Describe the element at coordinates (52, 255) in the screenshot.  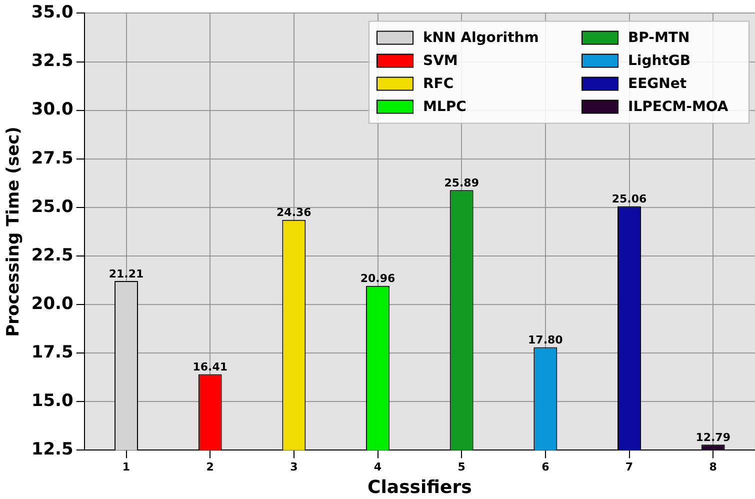
I see `y-tick-label: 22.5` at that location.